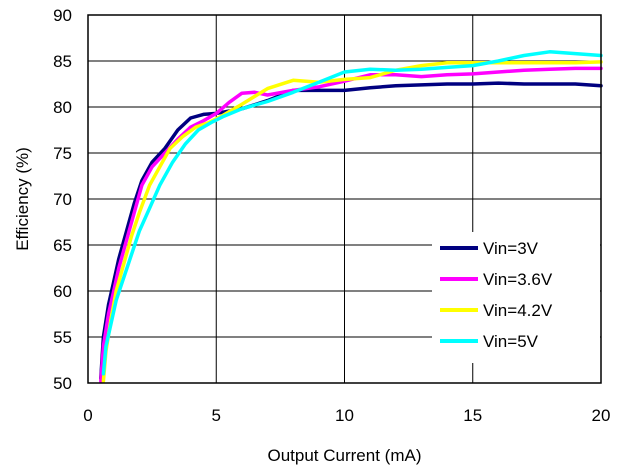 The width and height of the screenshot is (625, 468). I want to click on y-tick-label: 85, so click(62, 61).